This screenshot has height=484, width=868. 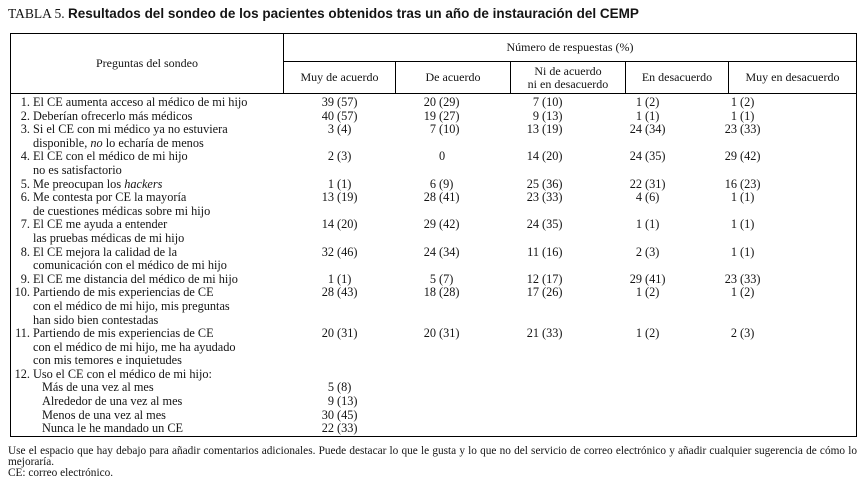 I want to click on value-count: 39, so click(x=327, y=102).